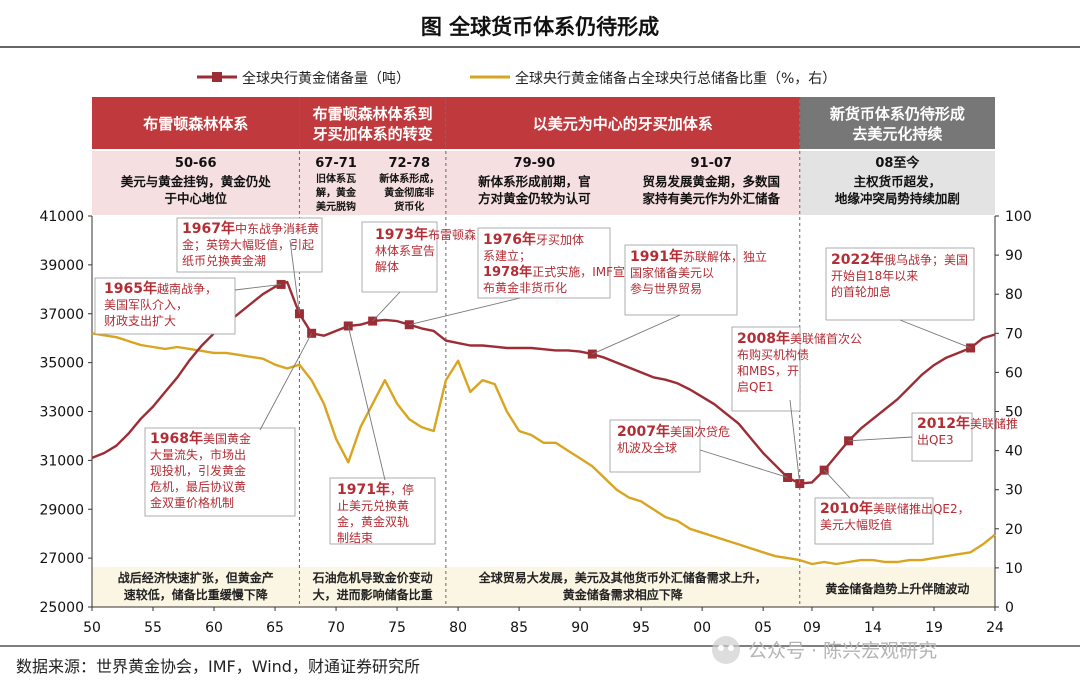 The image size is (1080, 696). Describe the element at coordinates (250, 244) in the screenshot. I see `annotation-text-1: 1967年中东战争消耗黄金；英镑大幅贬值，引起纸币兑换黄金潮` at that location.